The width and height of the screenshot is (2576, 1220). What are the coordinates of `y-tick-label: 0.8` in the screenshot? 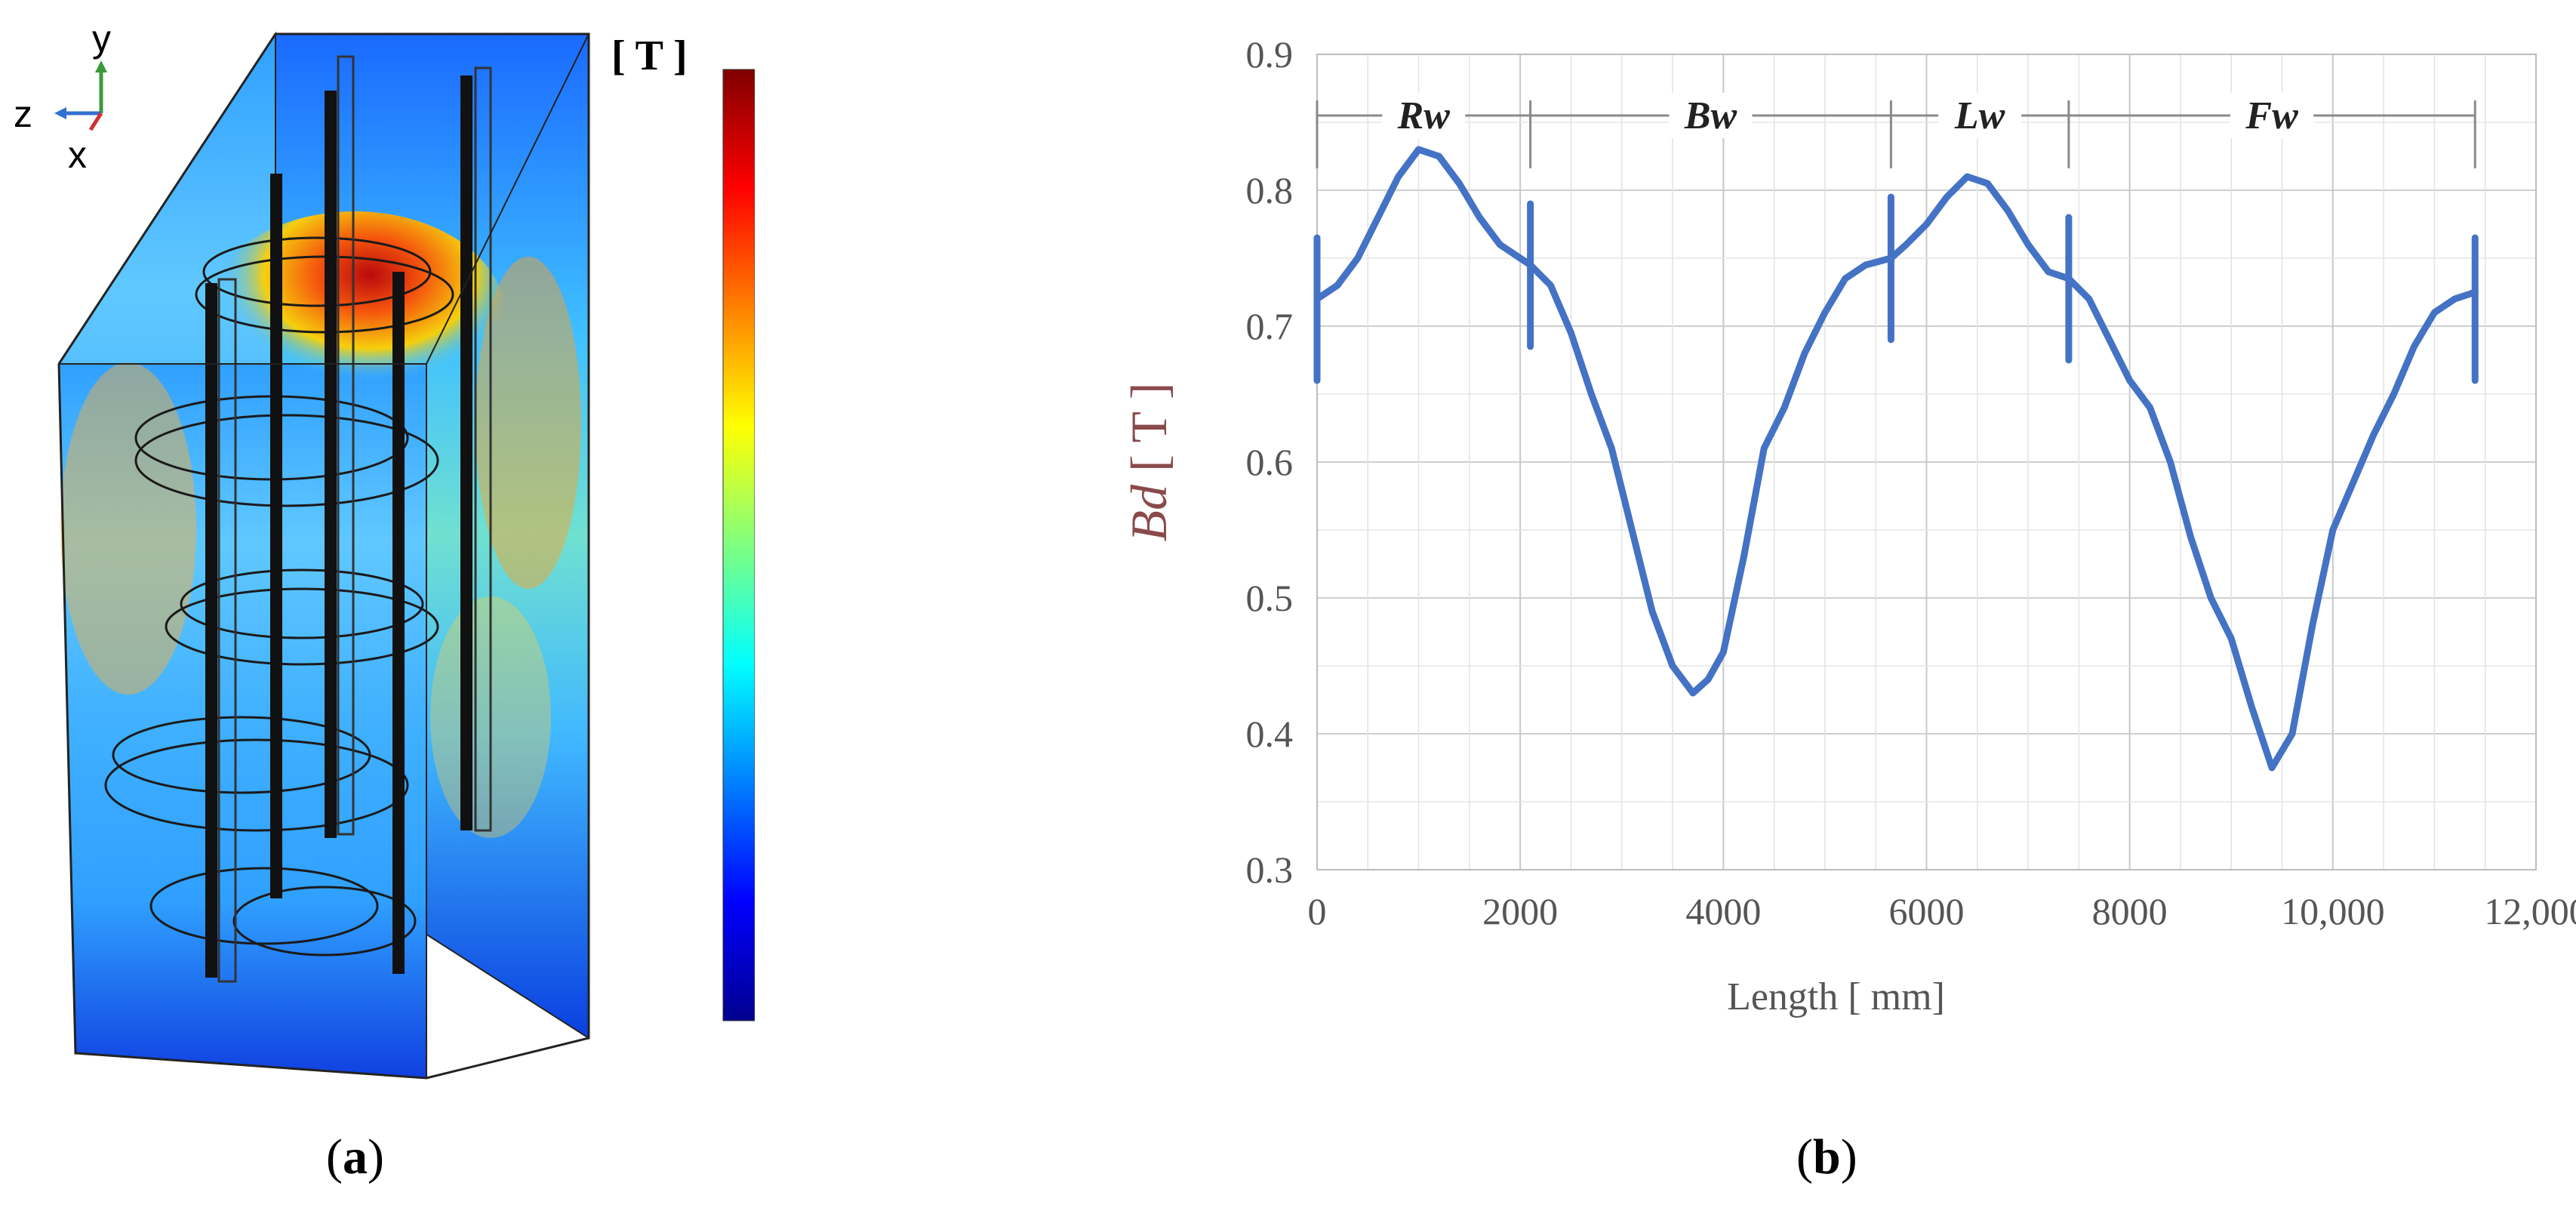 It's located at (1270, 190).